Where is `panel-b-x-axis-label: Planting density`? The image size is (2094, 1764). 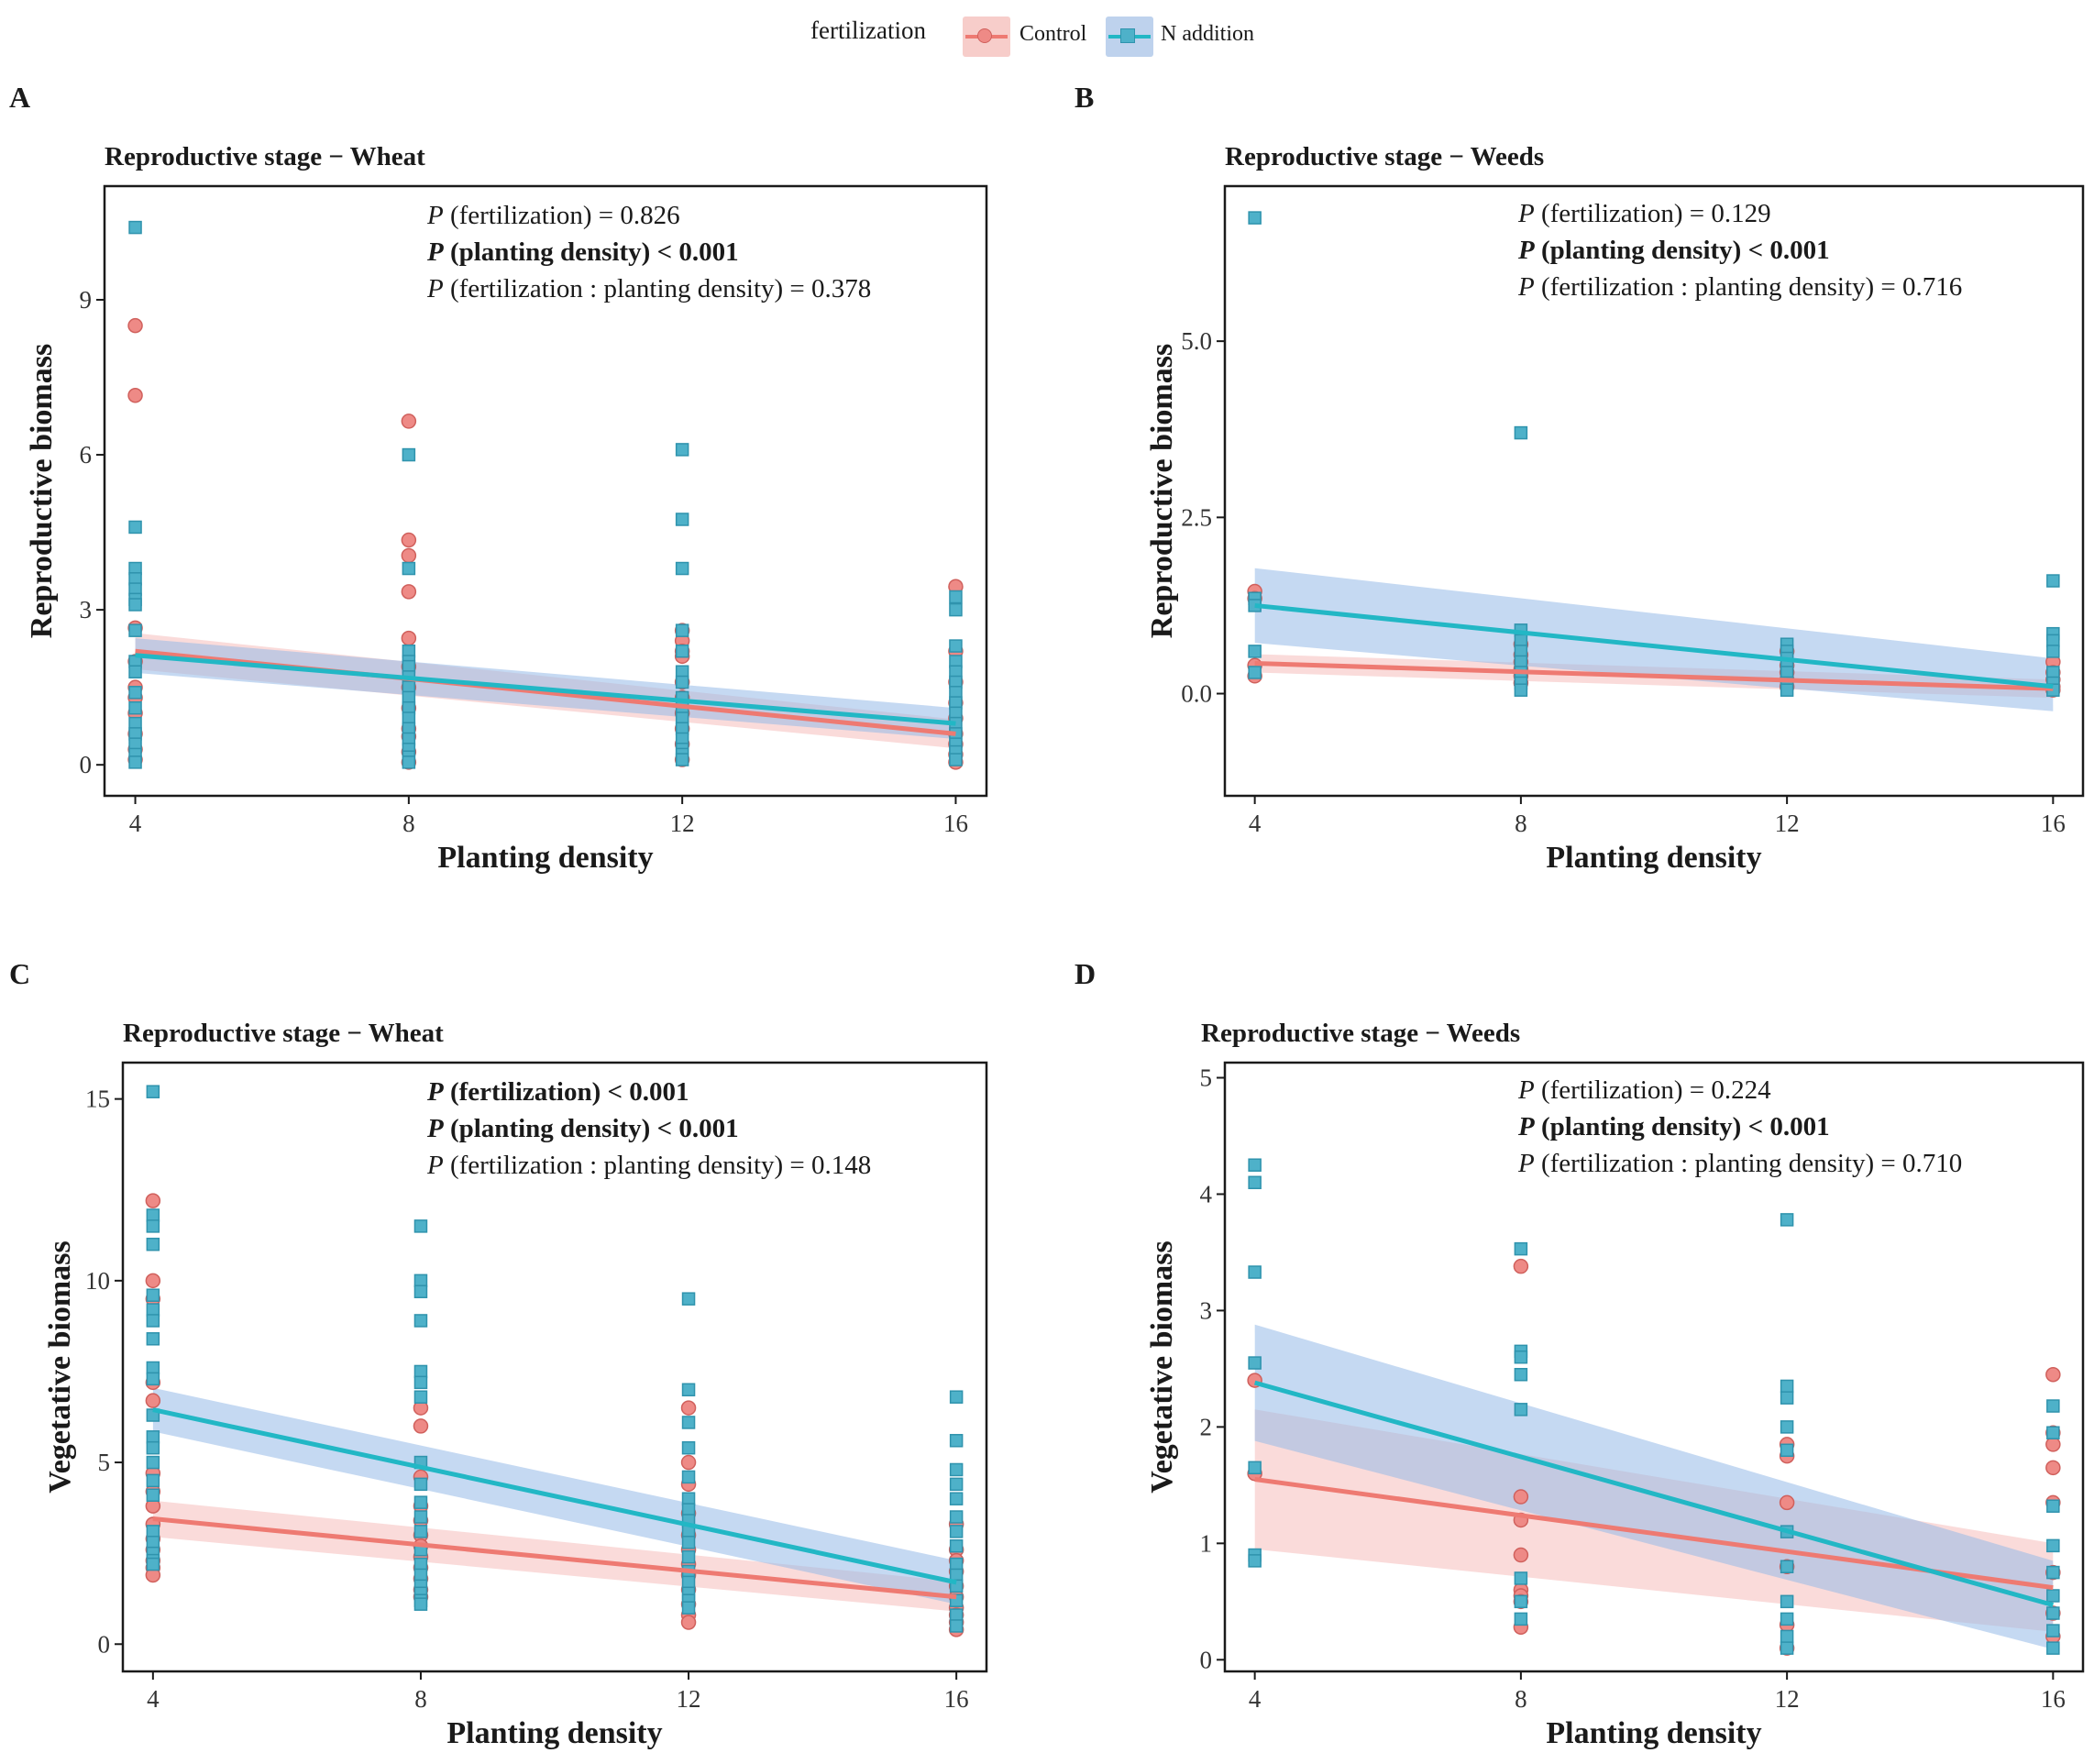 panel-b-x-axis-label: Planting density is located at coordinates (1653, 858).